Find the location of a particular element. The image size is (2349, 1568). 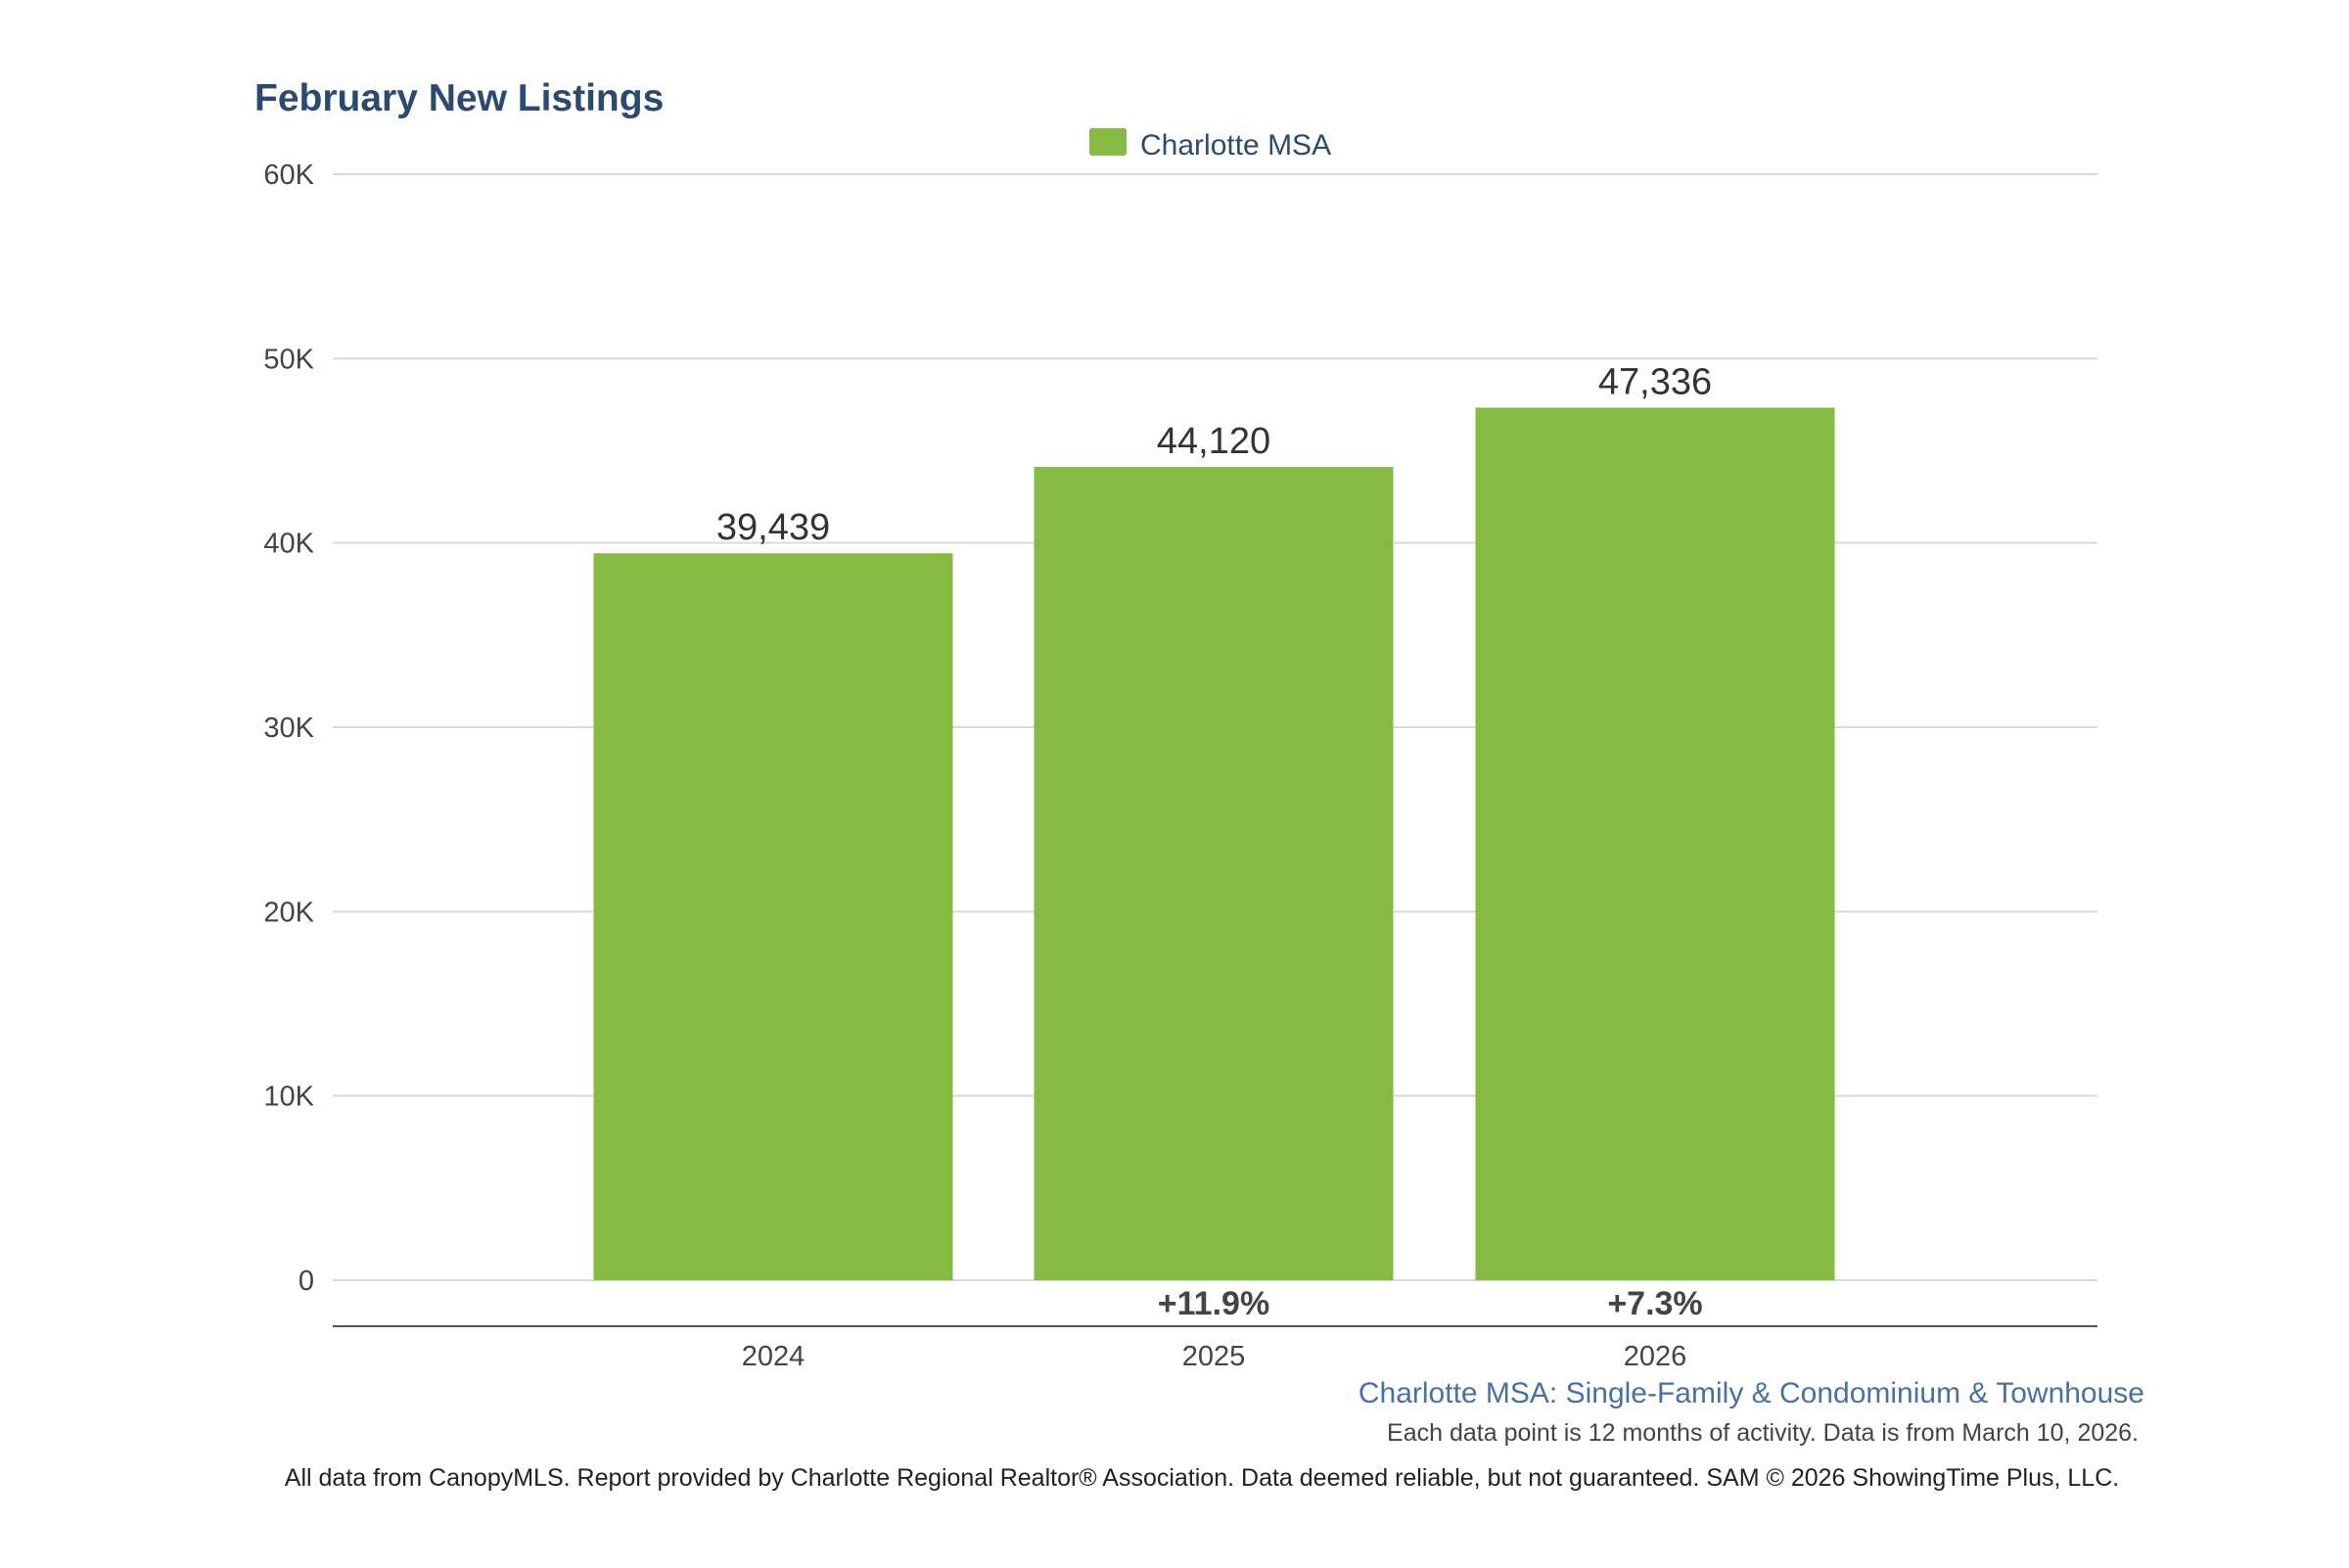

x-tick-label: 2025 is located at coordinates (1214, 1356).